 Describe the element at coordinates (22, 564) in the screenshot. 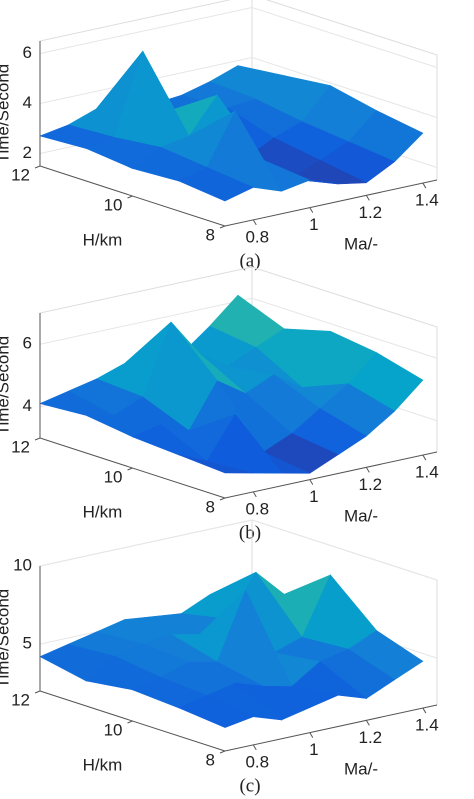

I see `z-tick-label: 10` at that location.